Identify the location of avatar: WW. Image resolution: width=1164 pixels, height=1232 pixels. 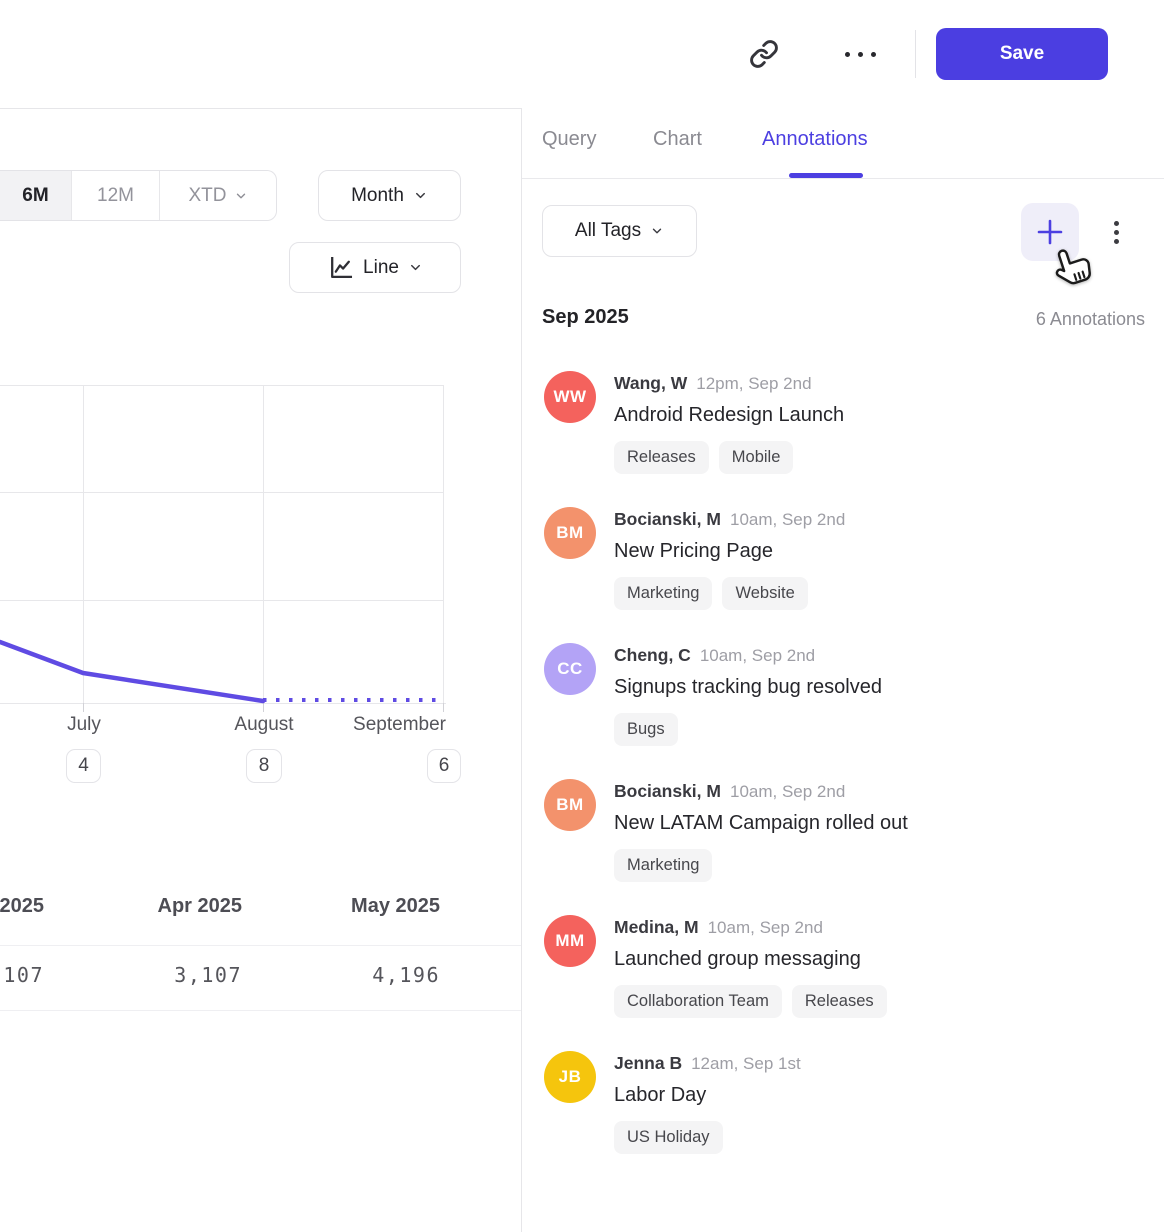
(570, 397).